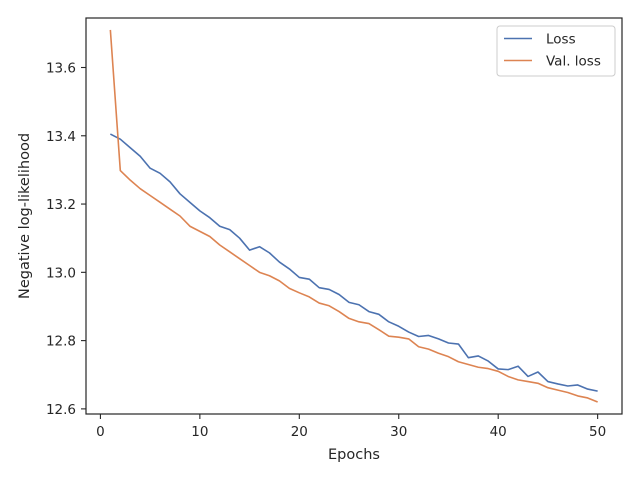  Describe the element at coordinates (61, 273) in the screenshot. I see `y-tick-label: 13.0` at that location.